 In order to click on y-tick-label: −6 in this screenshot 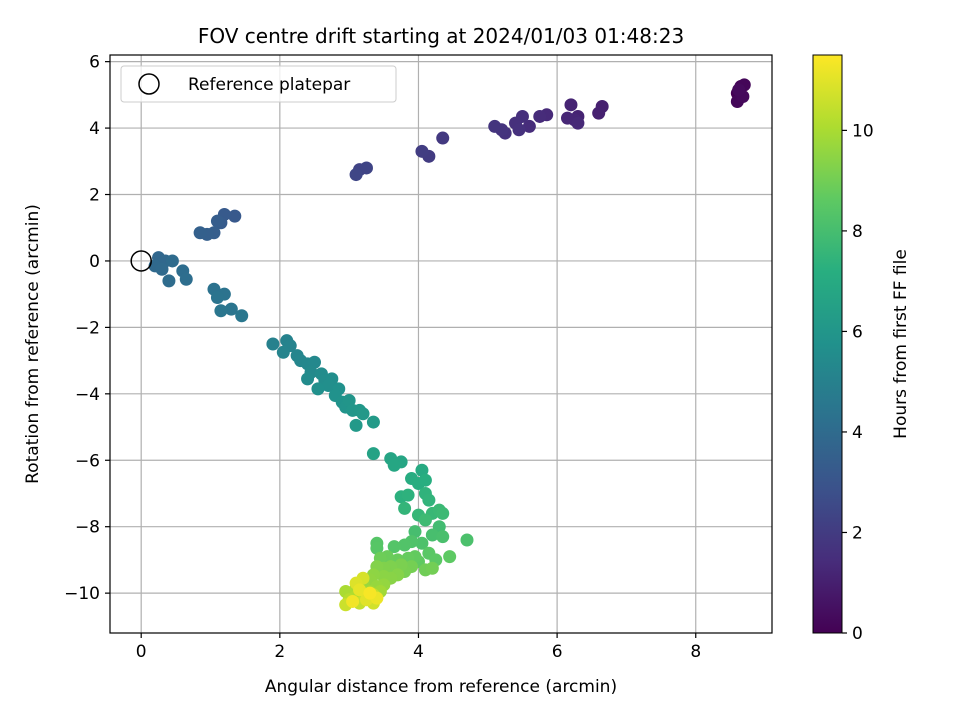, I will do `click(87, 461)`.